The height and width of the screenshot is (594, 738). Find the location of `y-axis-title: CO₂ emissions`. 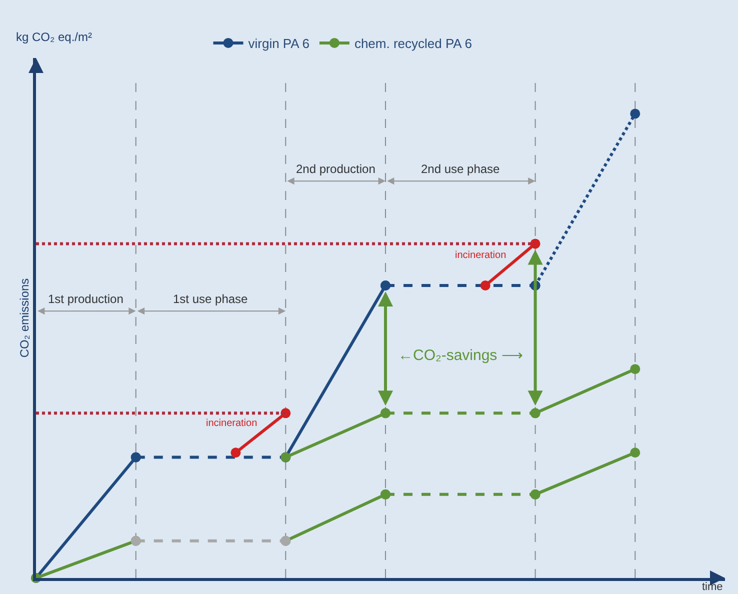

y-axis-title: CO₂ emissions is located at coordinates (24, 318).